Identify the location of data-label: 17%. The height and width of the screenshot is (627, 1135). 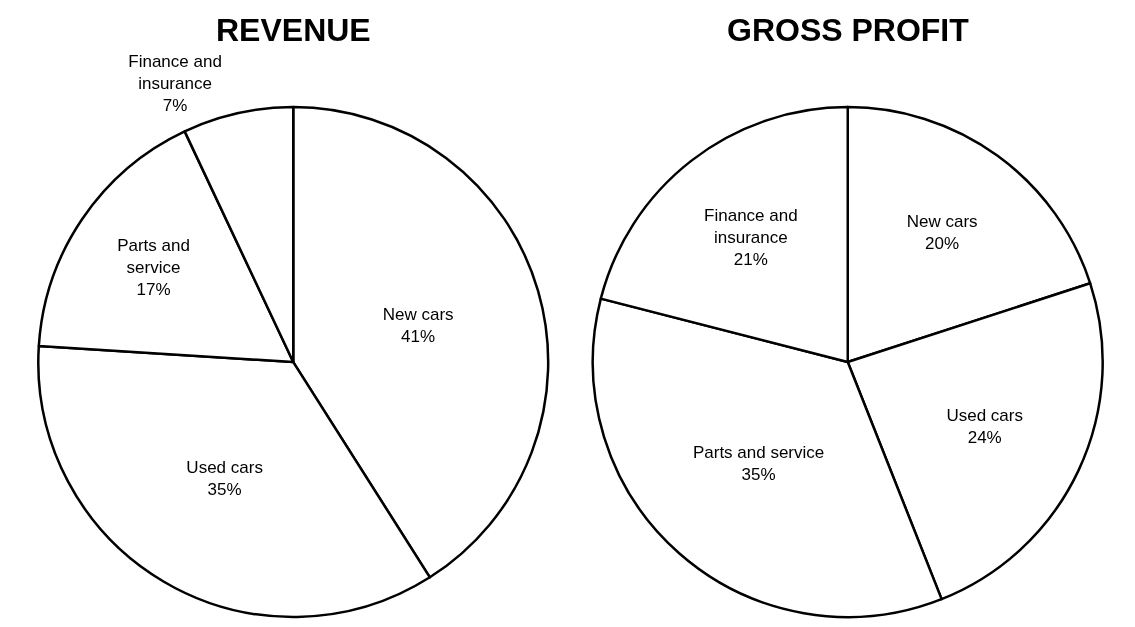
(153, 289).